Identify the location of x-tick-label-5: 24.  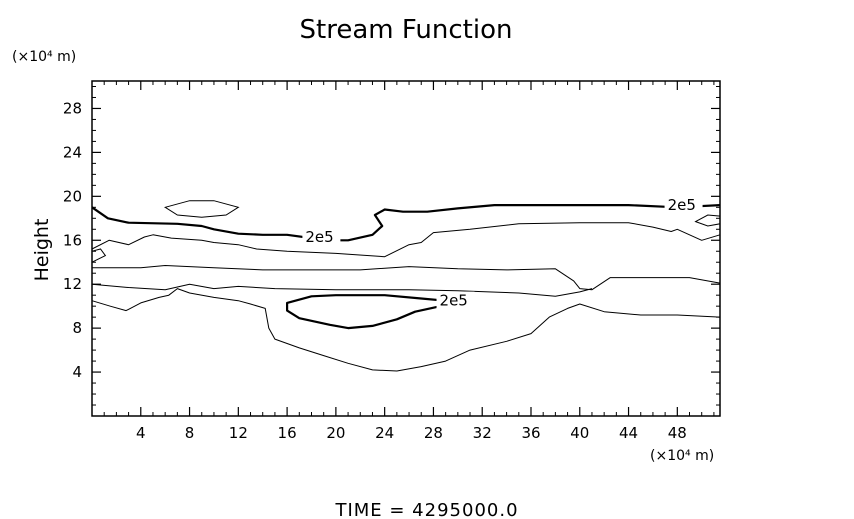
(384, 433).